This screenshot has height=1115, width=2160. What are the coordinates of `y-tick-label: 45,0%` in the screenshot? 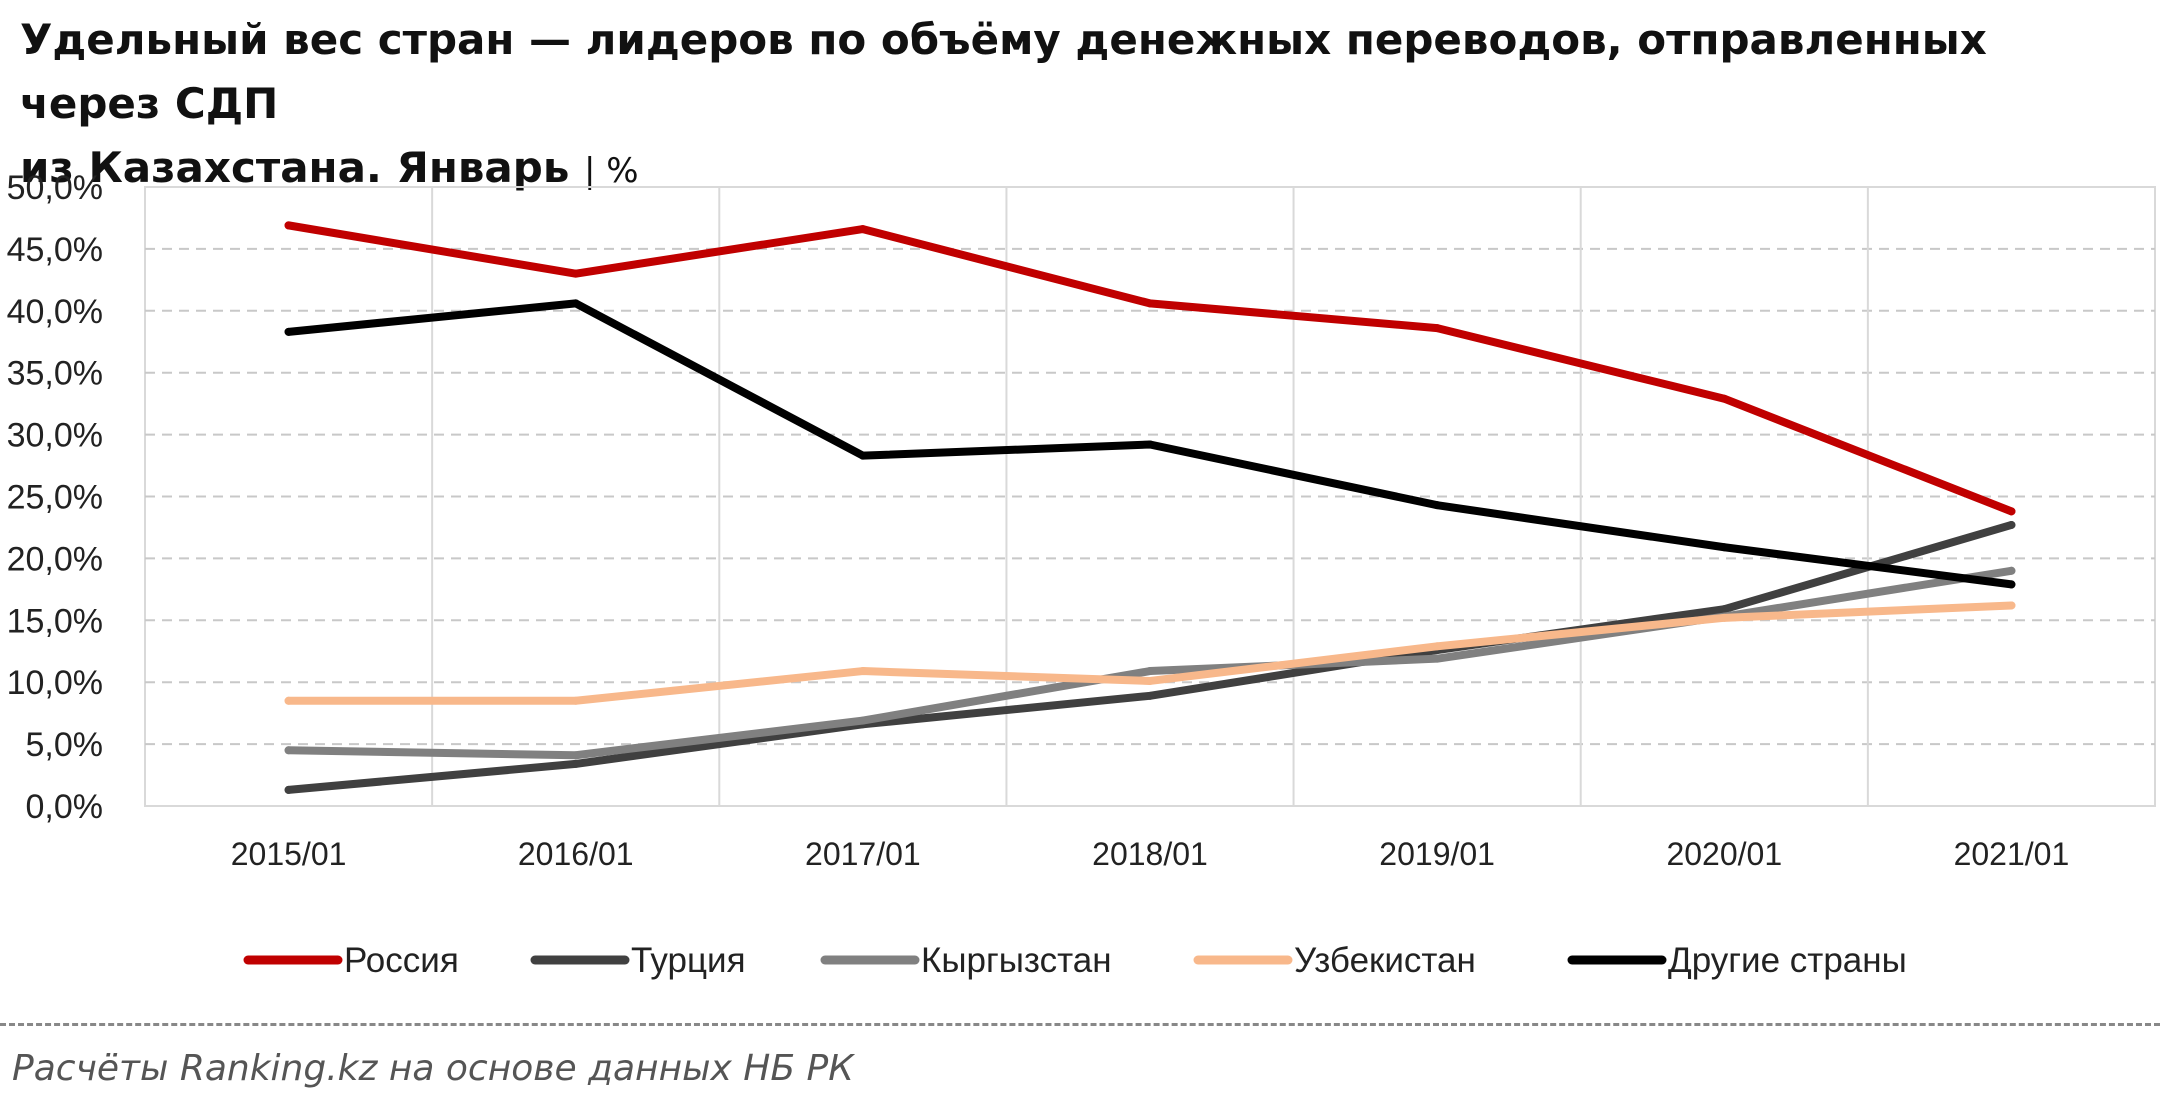 It's located at (55, 250).